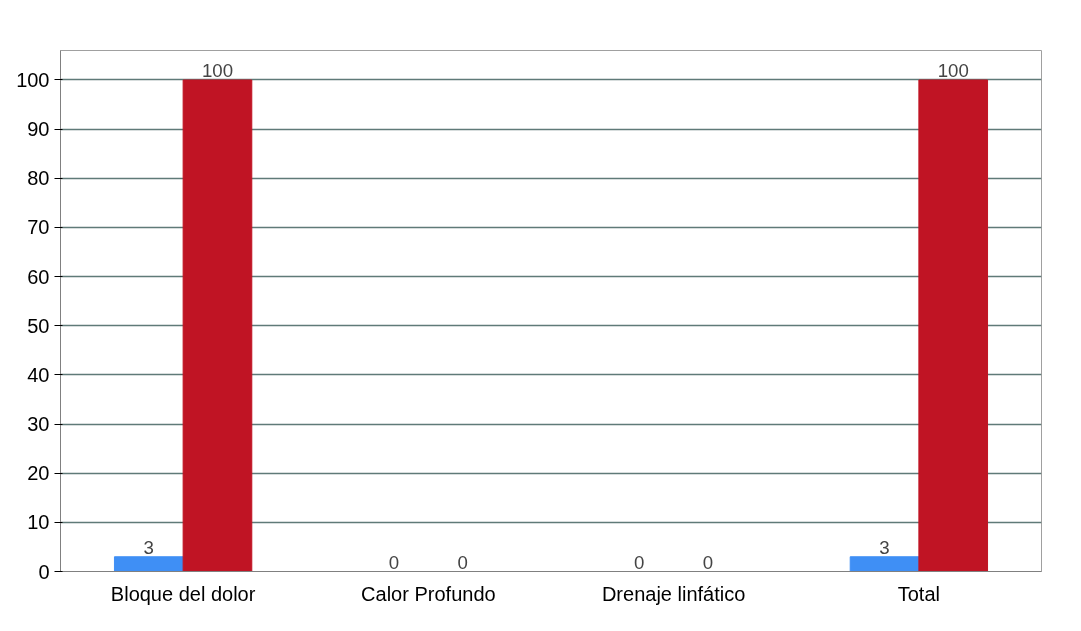  I want to click on y-tick-label: 30, so click(38, 424).